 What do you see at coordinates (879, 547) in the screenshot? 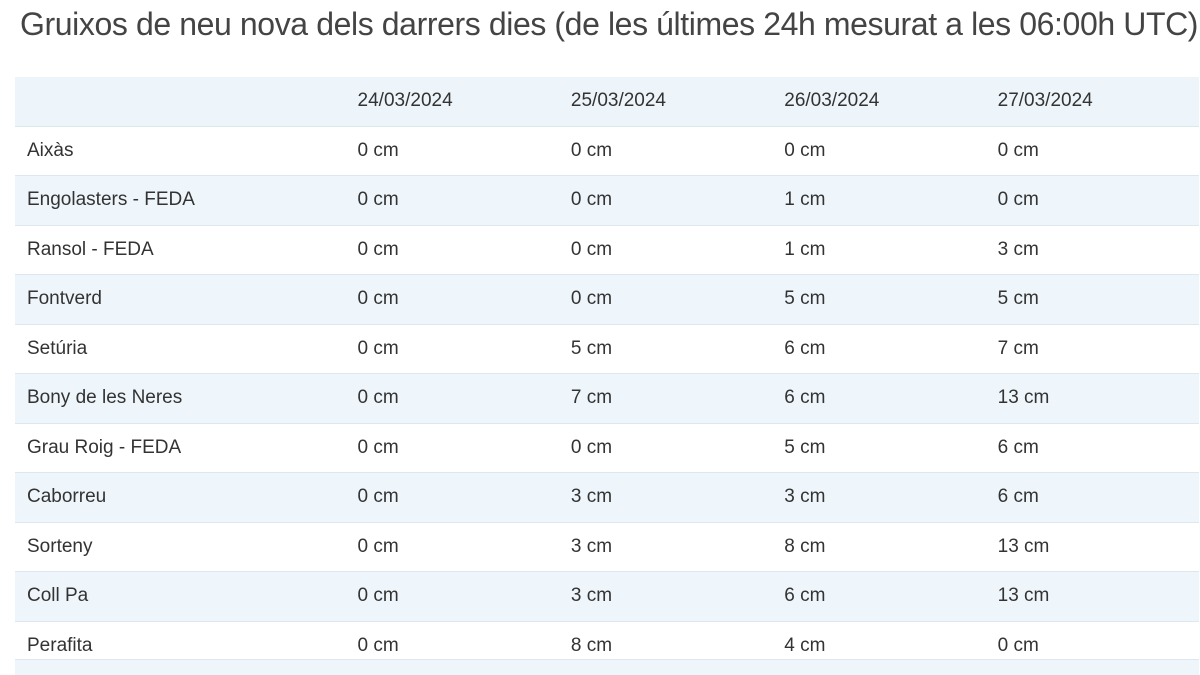
I see `snow-depth-value: 8 cm` at bounding box center [879, 547].